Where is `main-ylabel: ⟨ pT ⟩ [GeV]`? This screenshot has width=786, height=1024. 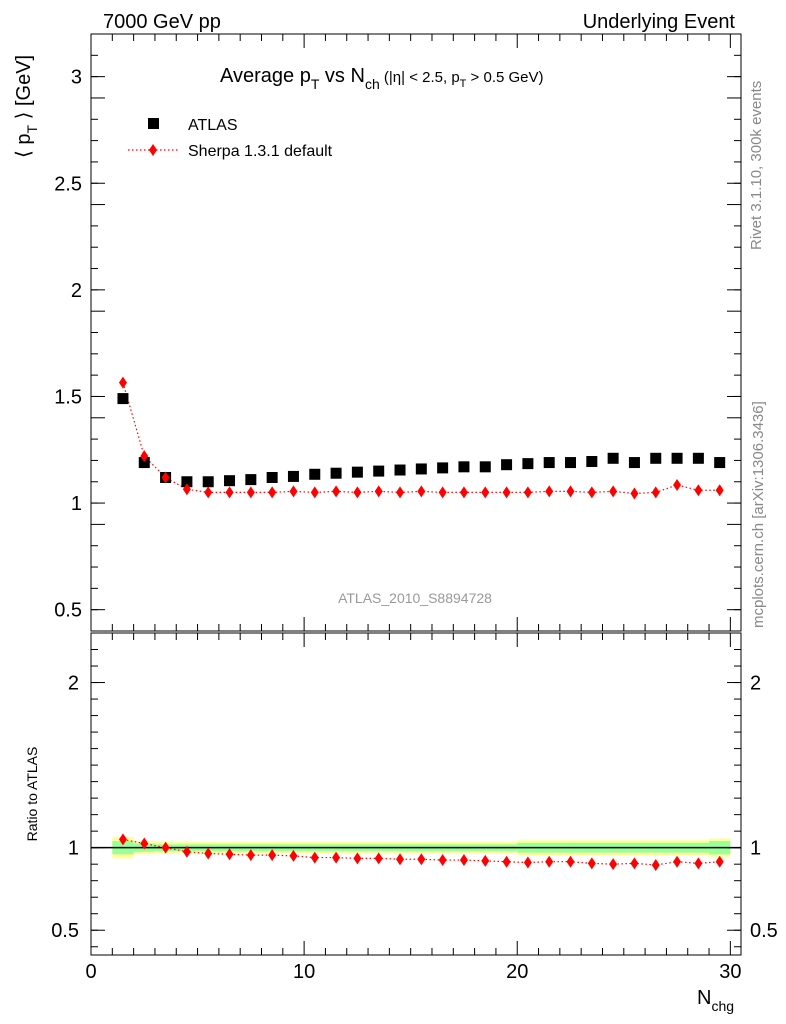
main-ylabel: ⟨ pT ⟩ [GeV] is located at coordinates (26, 106).